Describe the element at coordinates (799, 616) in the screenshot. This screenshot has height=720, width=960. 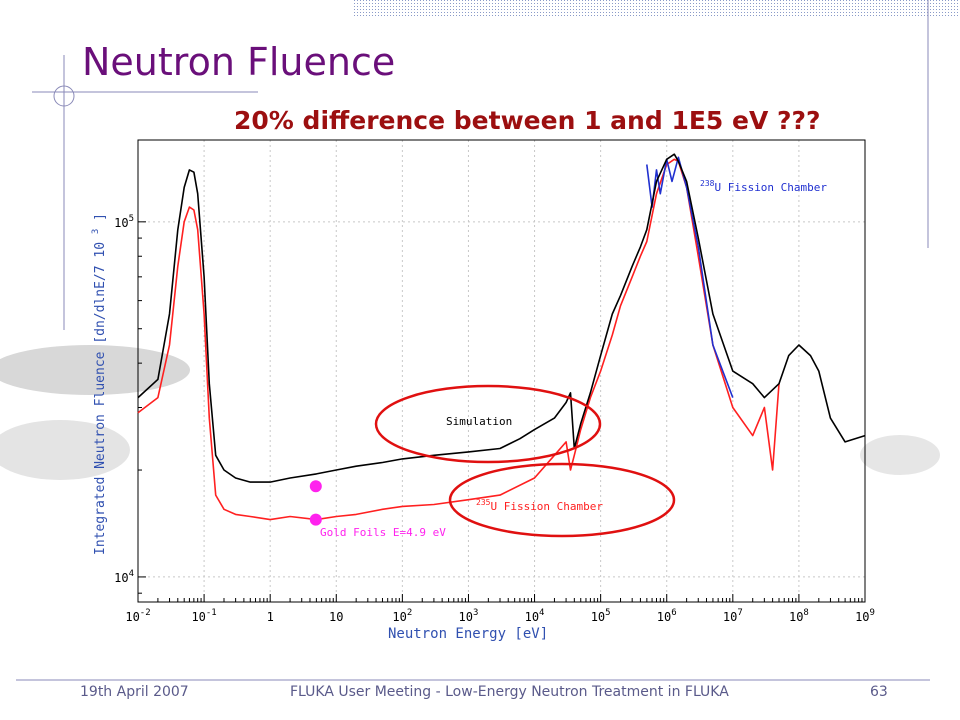
I see `x-tick-label: 10⁸` at that location.